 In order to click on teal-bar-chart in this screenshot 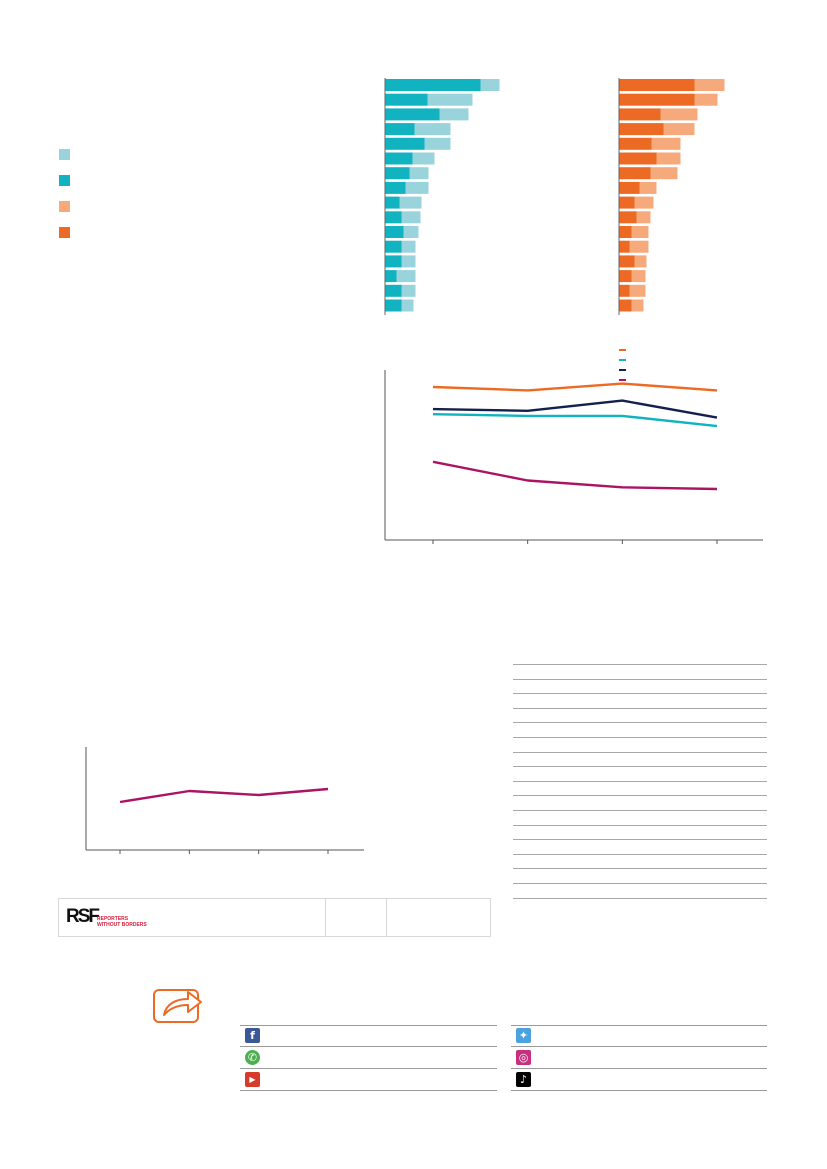, I will do `click(442, 196)`.